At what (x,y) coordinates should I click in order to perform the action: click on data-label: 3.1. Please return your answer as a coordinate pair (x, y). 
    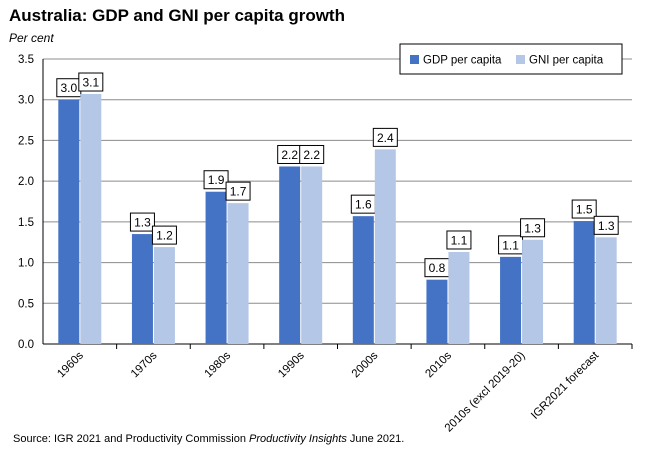
    Looking at the image, I should click on (90, 83).